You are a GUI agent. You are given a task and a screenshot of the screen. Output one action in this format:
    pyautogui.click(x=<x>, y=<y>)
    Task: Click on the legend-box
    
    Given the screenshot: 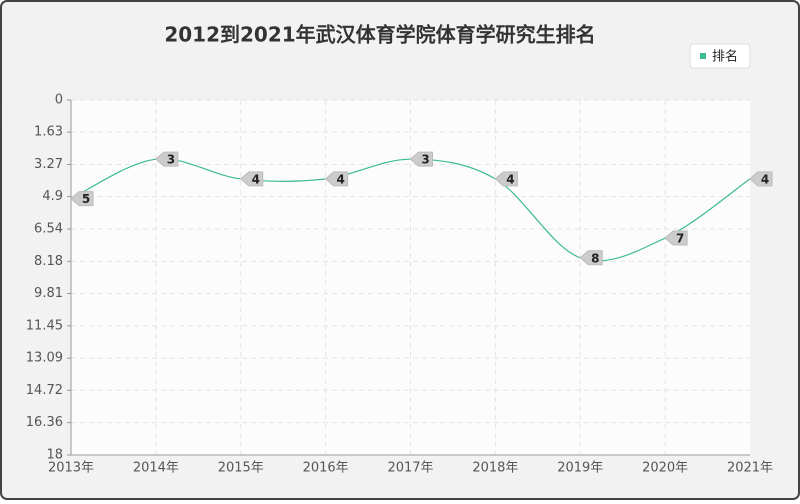 What is the action you would take?
    pyautogui.click(x=720, y=56)
    